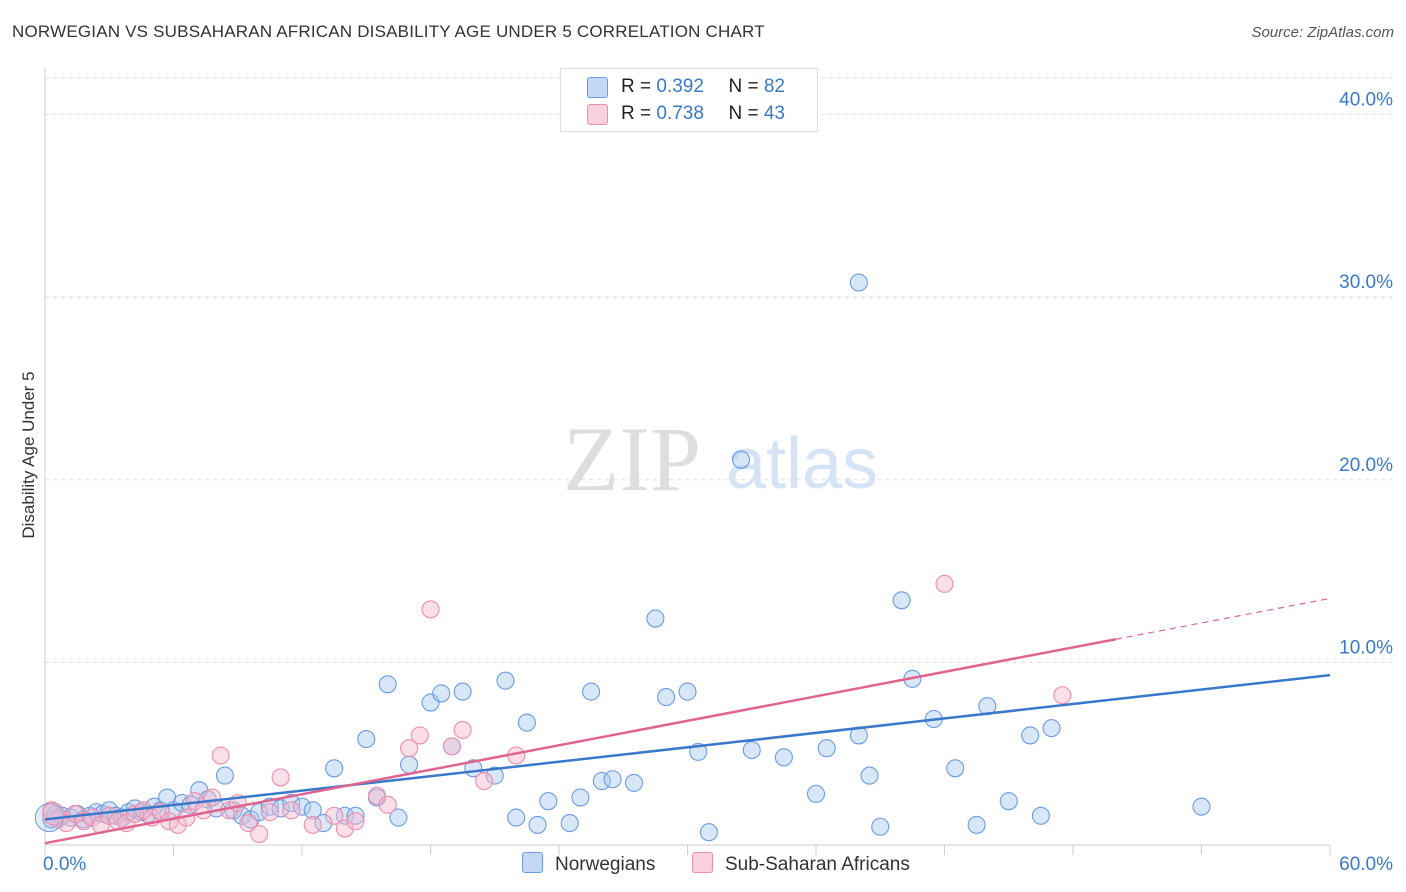 This screenshot has height=892, width=1406. What do you see at coordinates (802, 464) in the screenshot?
I see `watermark-atlas: atlas` at bounding box center [802, 464].